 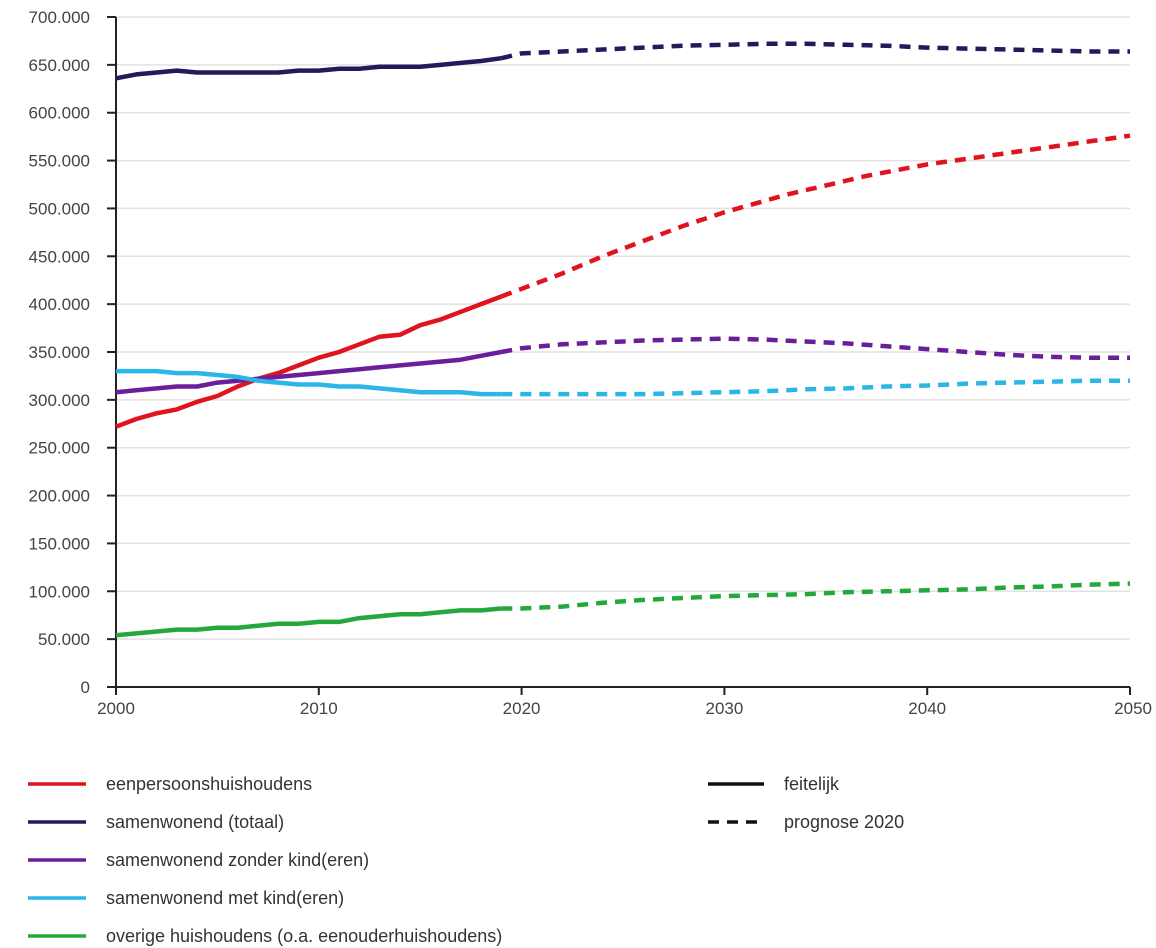 I want to click on x-tick-label: 2010, so click(x=319, y=708).